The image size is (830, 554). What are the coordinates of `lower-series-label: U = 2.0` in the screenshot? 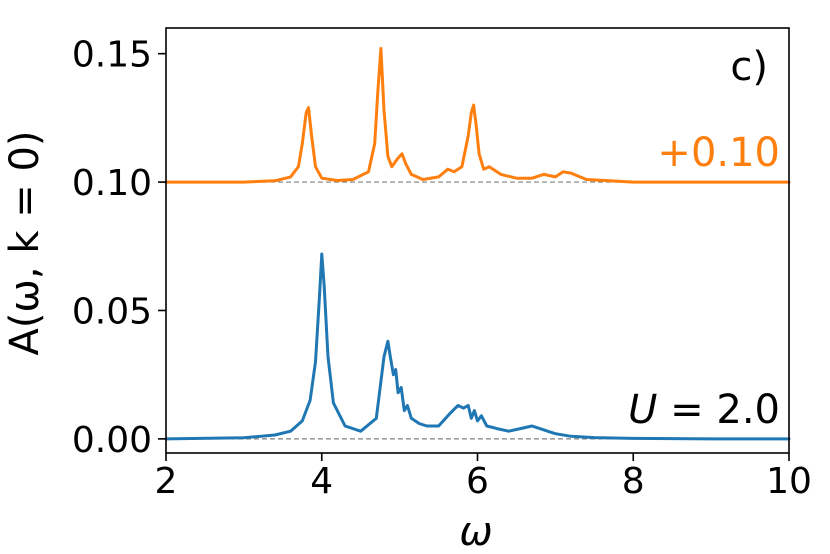 It's located at (704, 410).